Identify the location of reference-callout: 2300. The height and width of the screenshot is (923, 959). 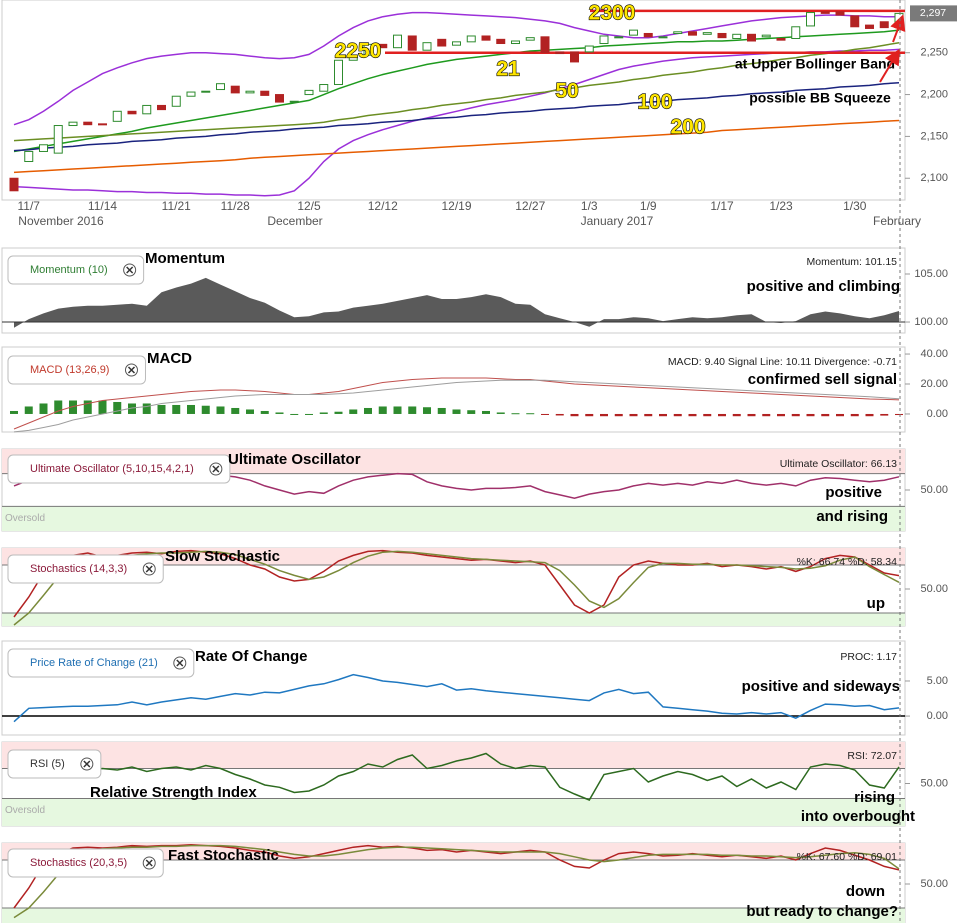
(612, 13).